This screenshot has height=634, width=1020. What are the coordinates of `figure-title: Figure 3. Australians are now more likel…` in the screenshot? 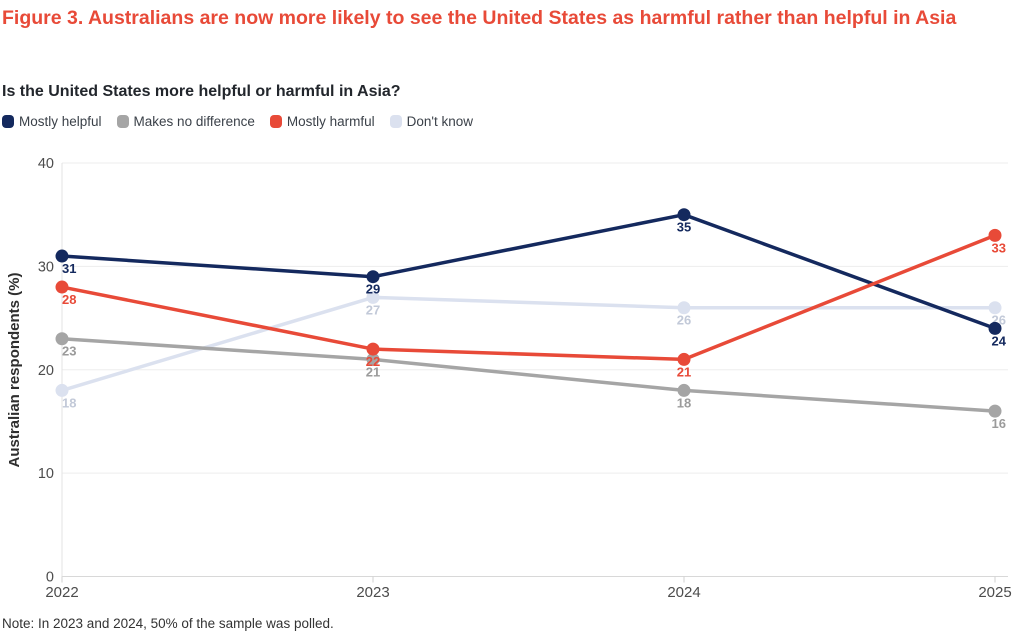 It's located at (479, 18).